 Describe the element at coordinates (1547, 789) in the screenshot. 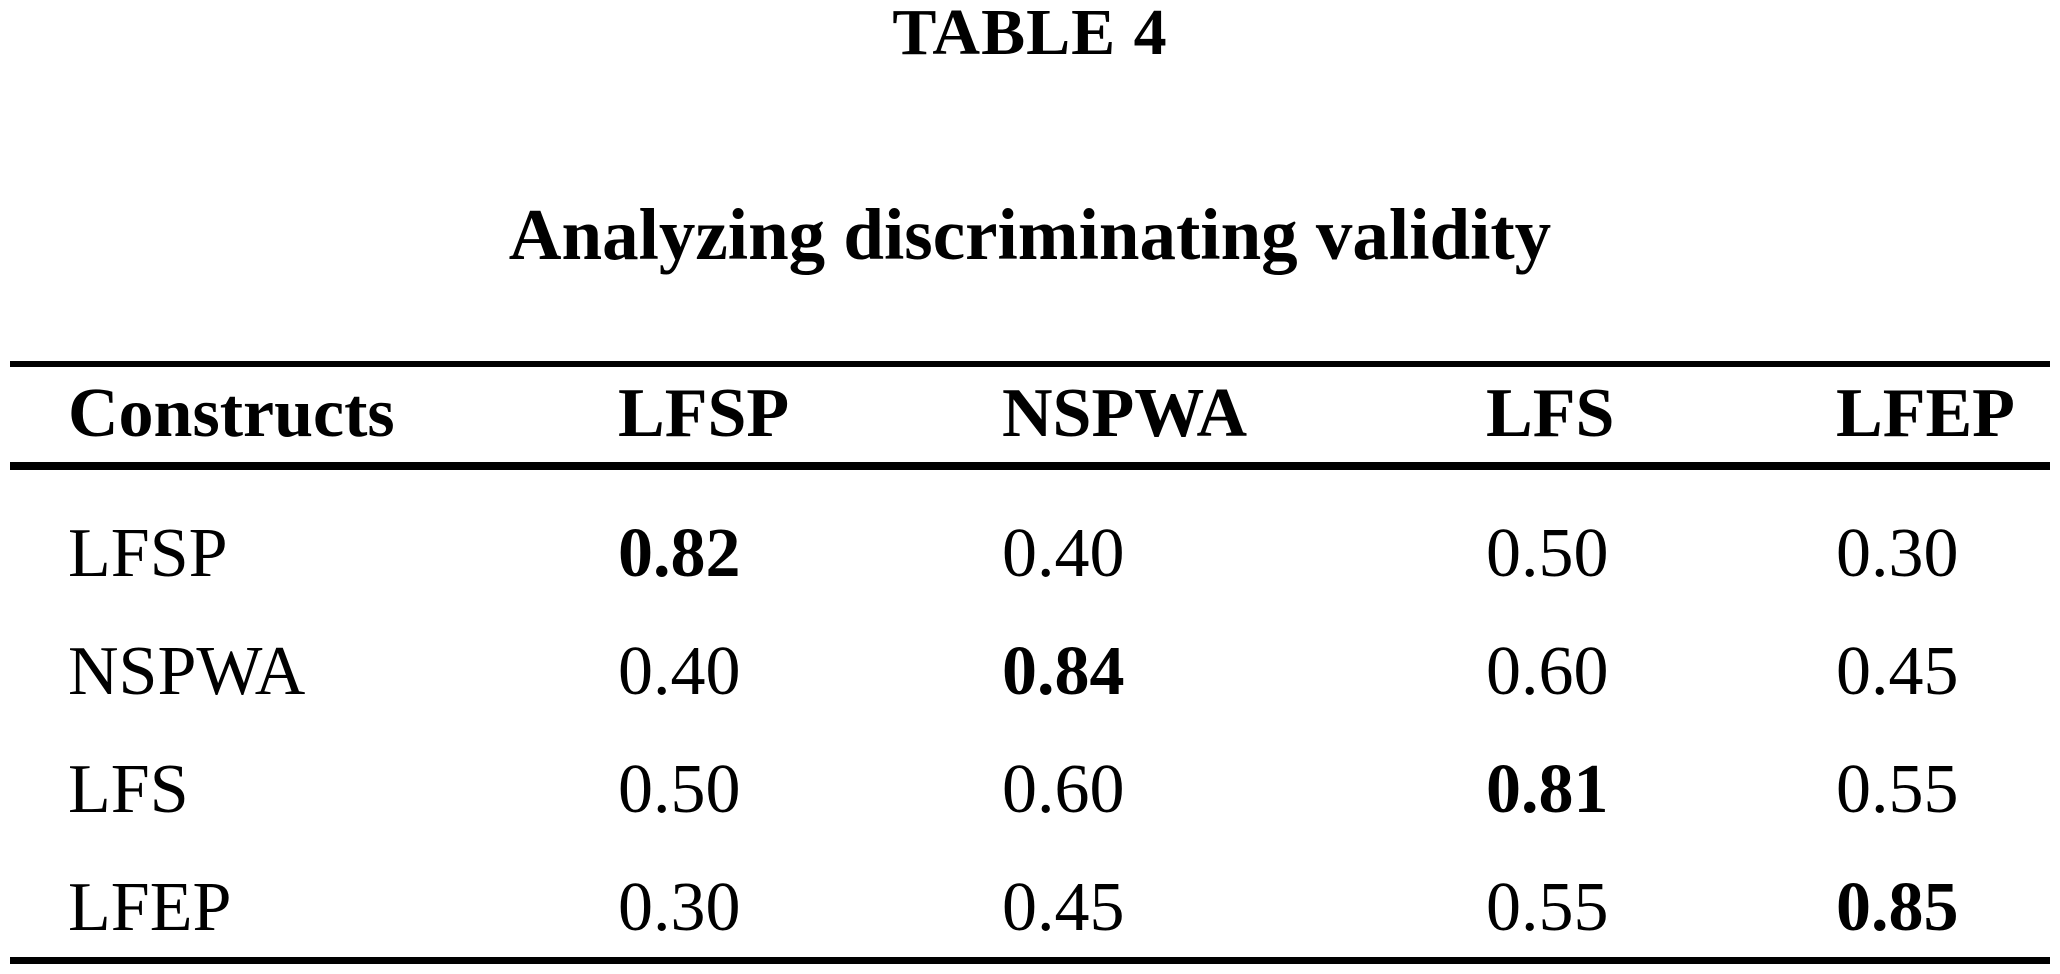

I see `table-cell: 0.81` at that location.